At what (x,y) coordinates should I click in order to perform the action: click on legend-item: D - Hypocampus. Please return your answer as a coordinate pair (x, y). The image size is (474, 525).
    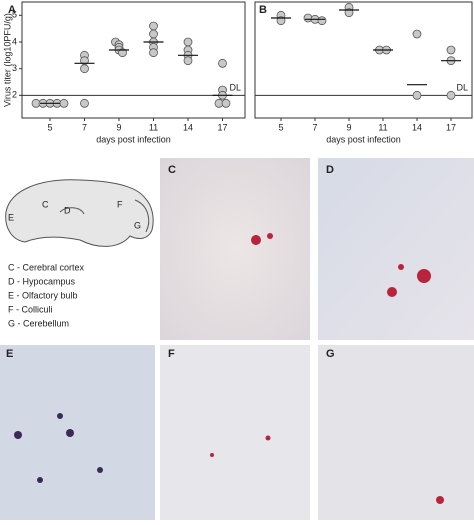
    Looking at the image, I should click on (42, 281).